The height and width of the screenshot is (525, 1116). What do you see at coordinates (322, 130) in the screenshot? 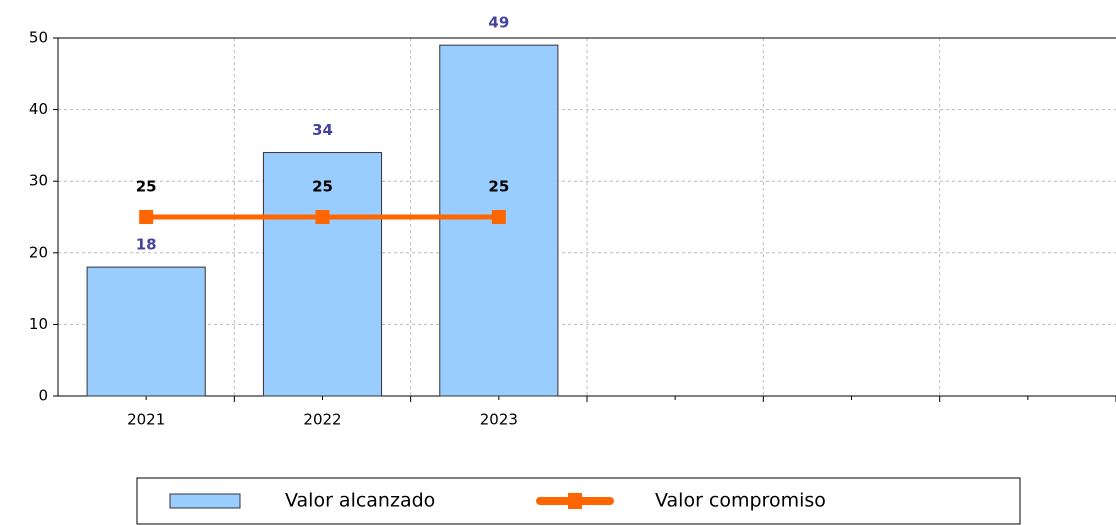
I see `bar-value-label: 34` at bounding box center [322, 130].